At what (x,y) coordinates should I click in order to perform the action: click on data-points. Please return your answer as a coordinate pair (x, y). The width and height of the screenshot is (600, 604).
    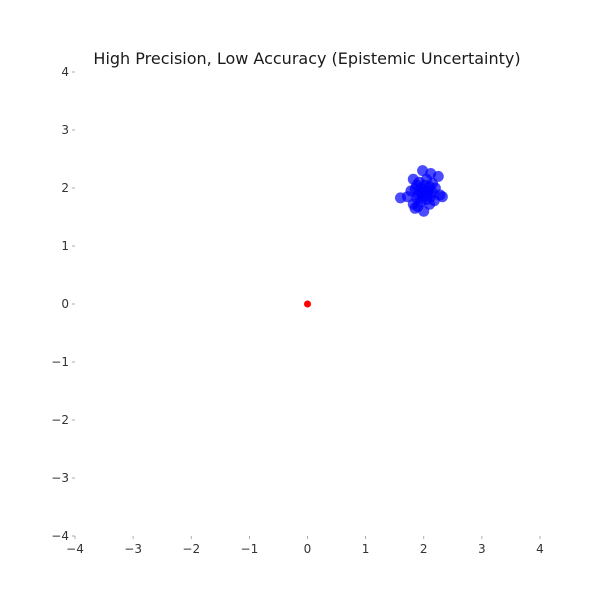
    Looking at the image, I should click on (376, 236).